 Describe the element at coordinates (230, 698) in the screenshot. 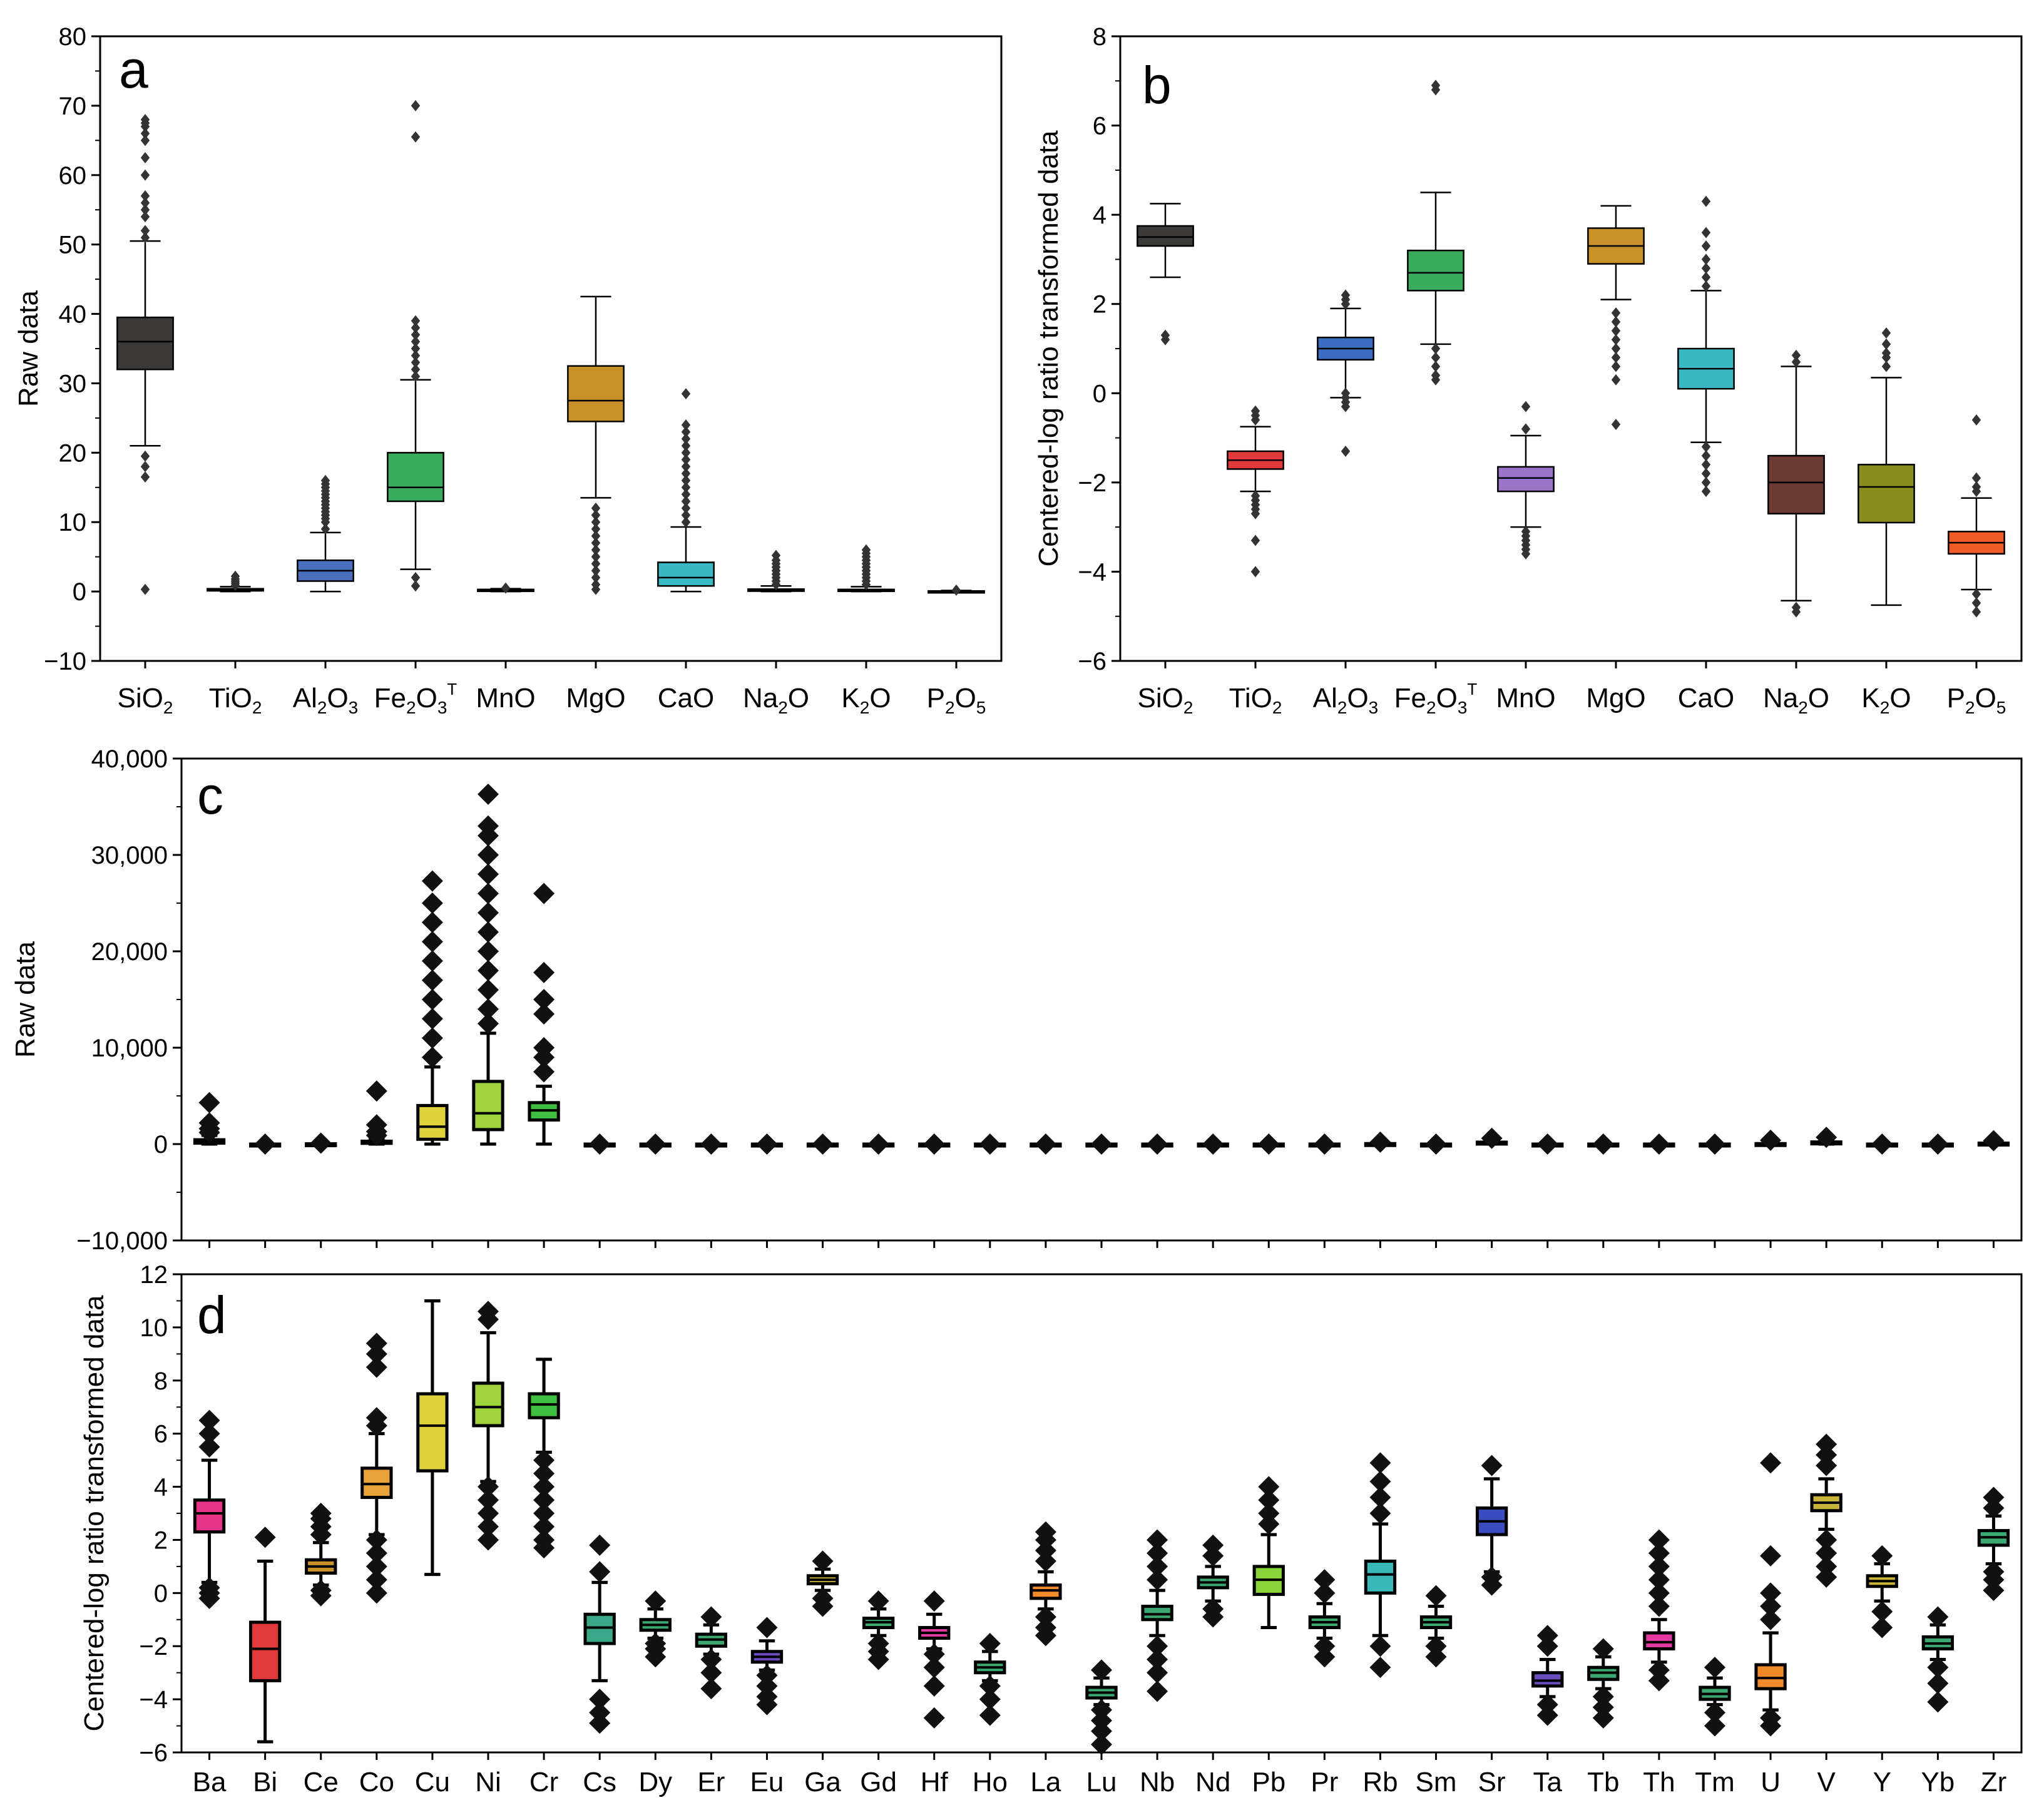

I see `label-part: TiO` at that location.